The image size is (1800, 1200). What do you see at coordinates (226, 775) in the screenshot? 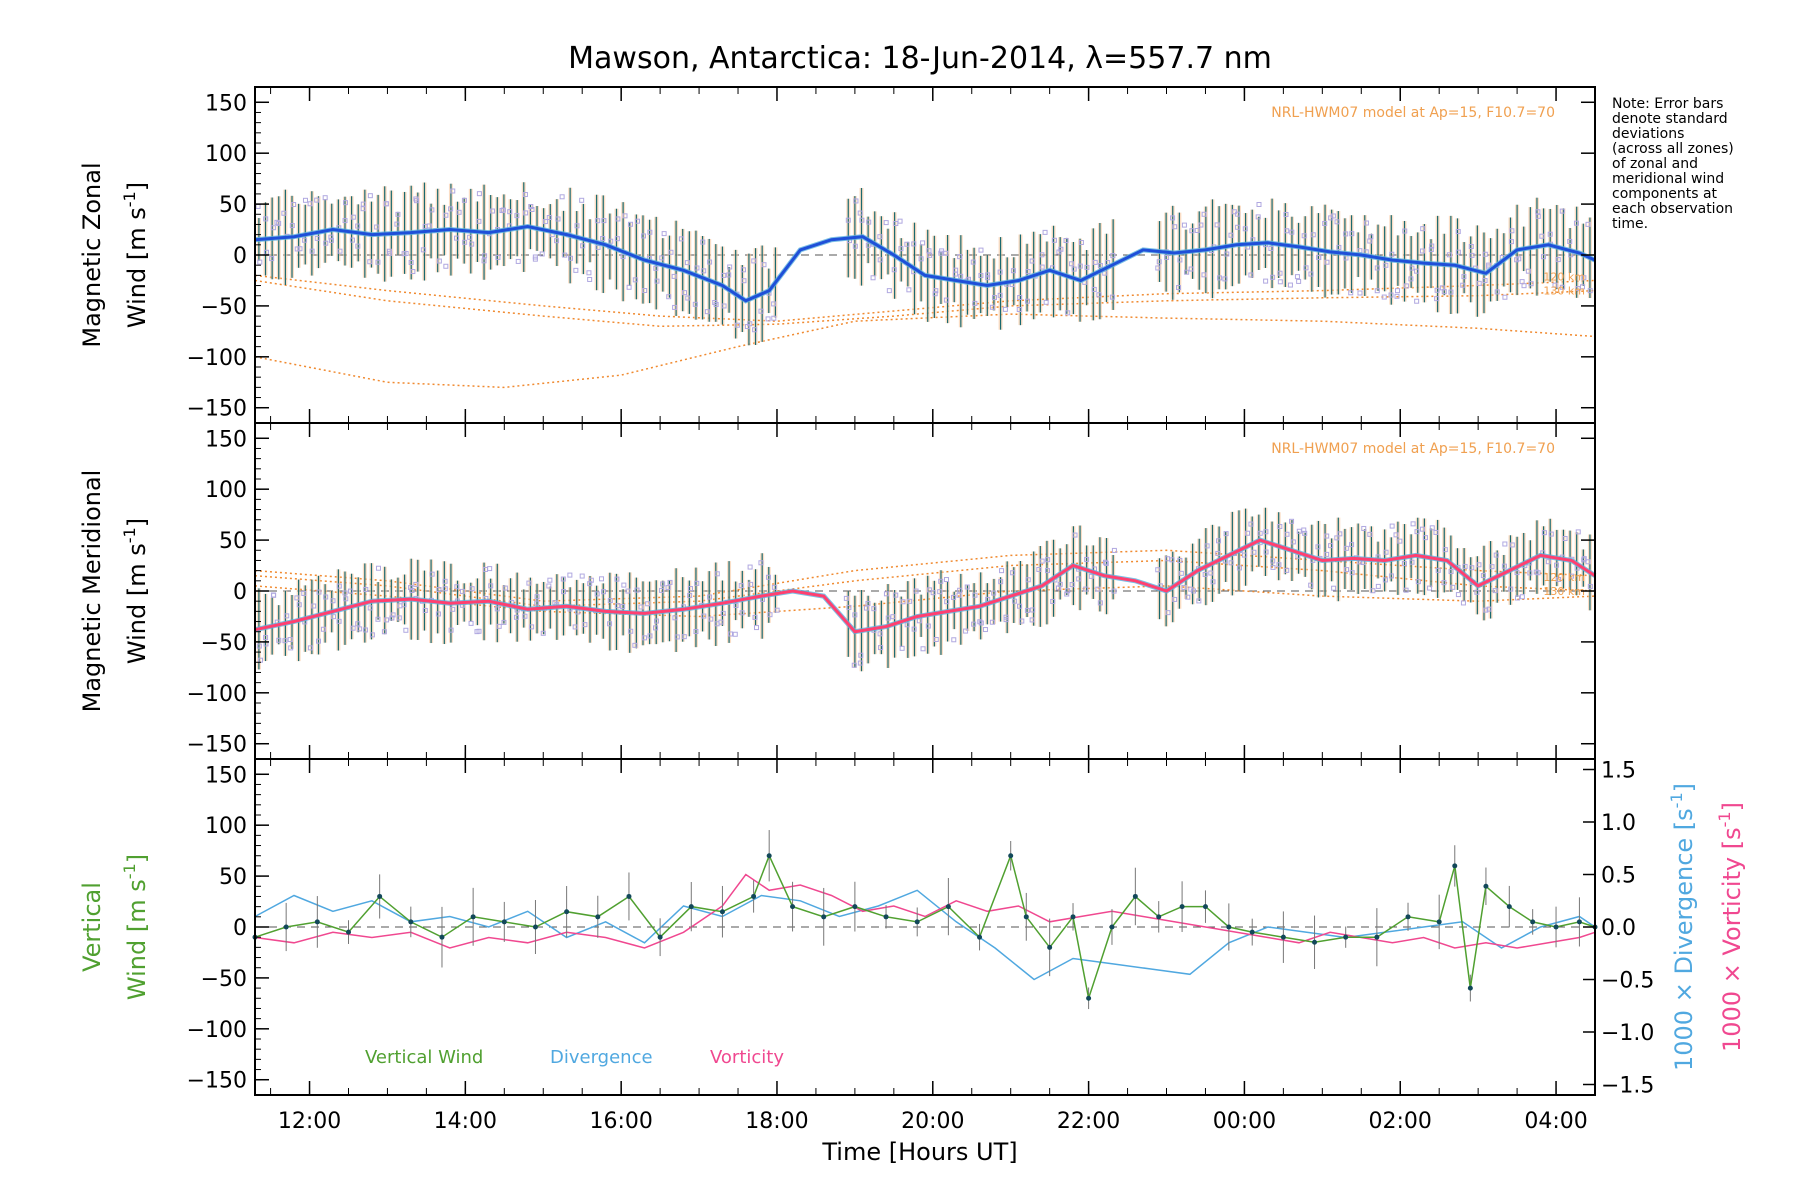
I see `y-tick-label: 150` at bounding box center [226, 775].